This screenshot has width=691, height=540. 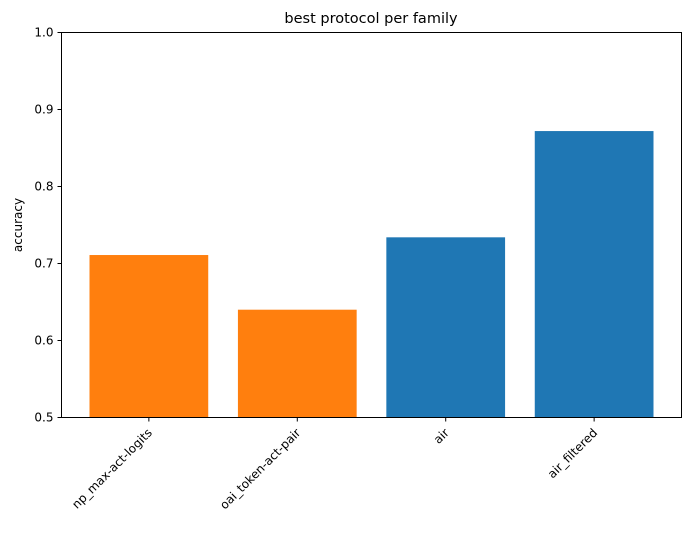 What do you see at coordinates (18, 225) in the screenshot?
I see `y-axis-title: accuracy` at bounding box center [18, 225].